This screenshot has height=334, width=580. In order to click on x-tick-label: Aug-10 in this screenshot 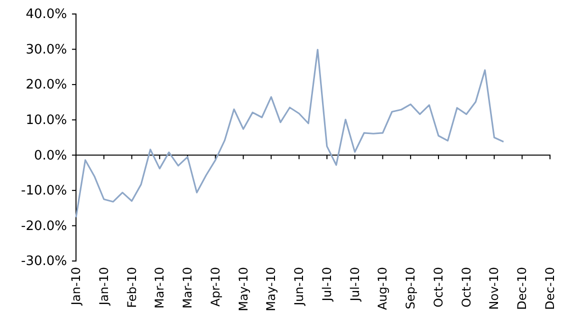, I will do `click(383, 288)`.